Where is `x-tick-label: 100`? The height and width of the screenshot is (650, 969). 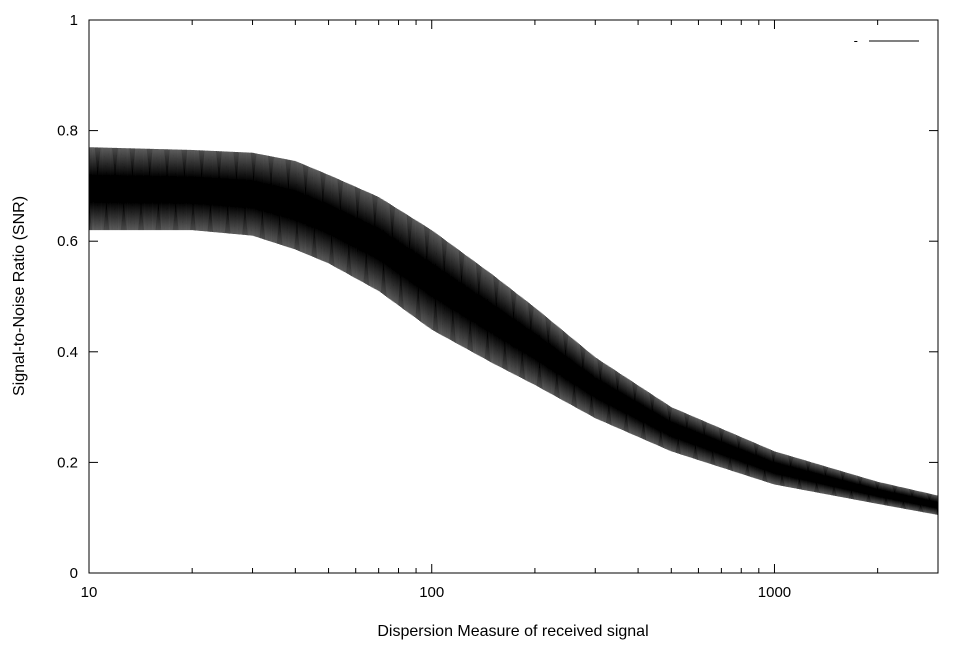 x-tick-label: 100 is located at coordinates (431, 592).